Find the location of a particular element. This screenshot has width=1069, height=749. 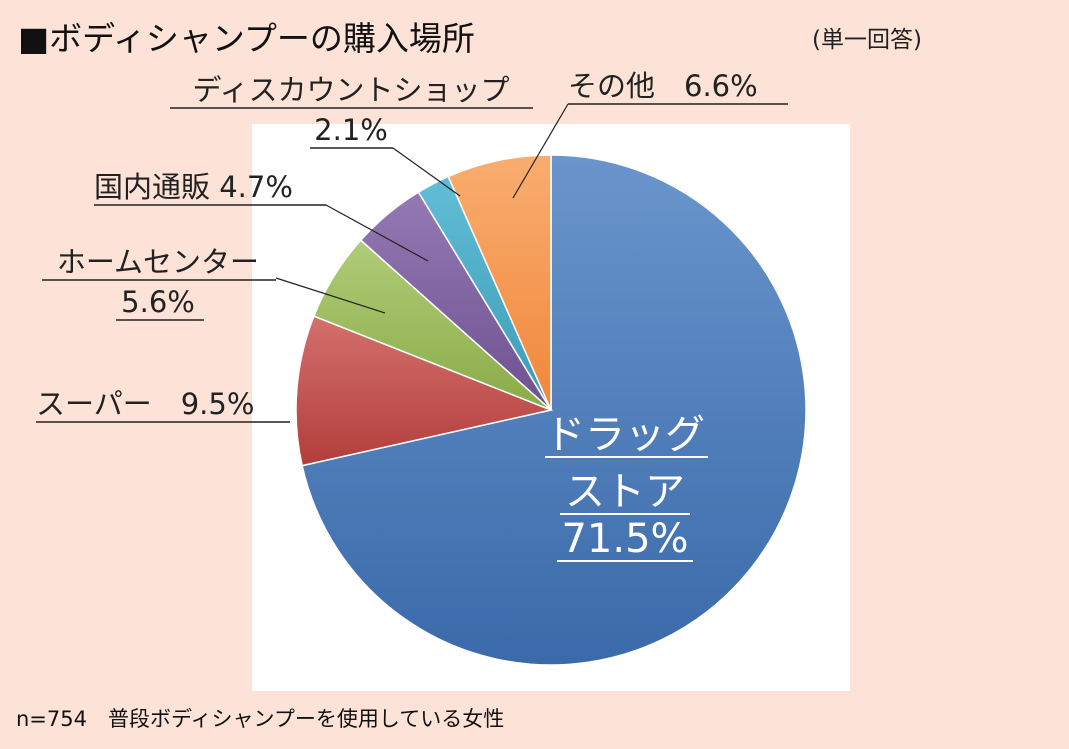

slice-label-3: 5.6% is located at coordinates (158, 302).